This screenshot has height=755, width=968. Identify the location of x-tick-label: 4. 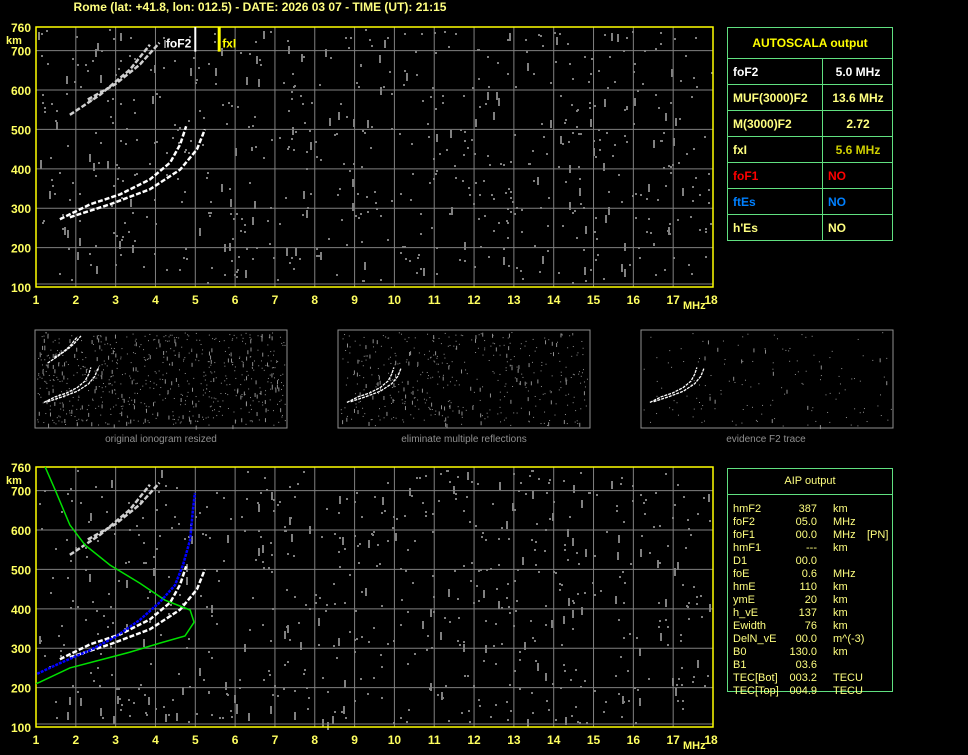
(155, 740).